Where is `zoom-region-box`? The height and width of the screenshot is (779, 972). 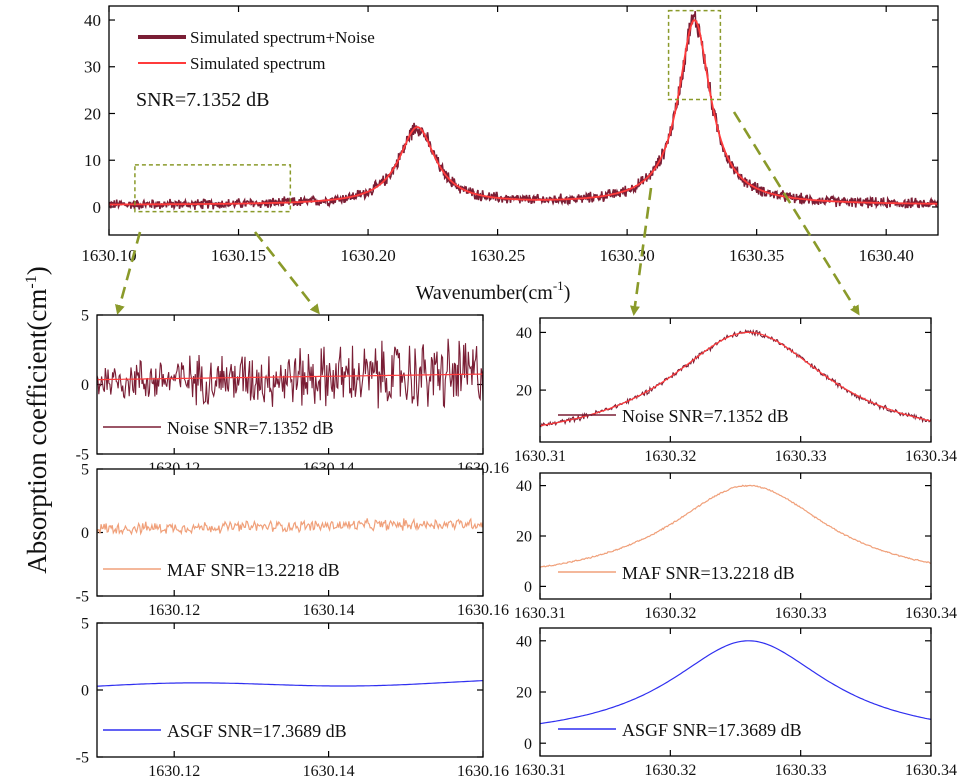 zoom-region-box is located at coordinates (213, 188).